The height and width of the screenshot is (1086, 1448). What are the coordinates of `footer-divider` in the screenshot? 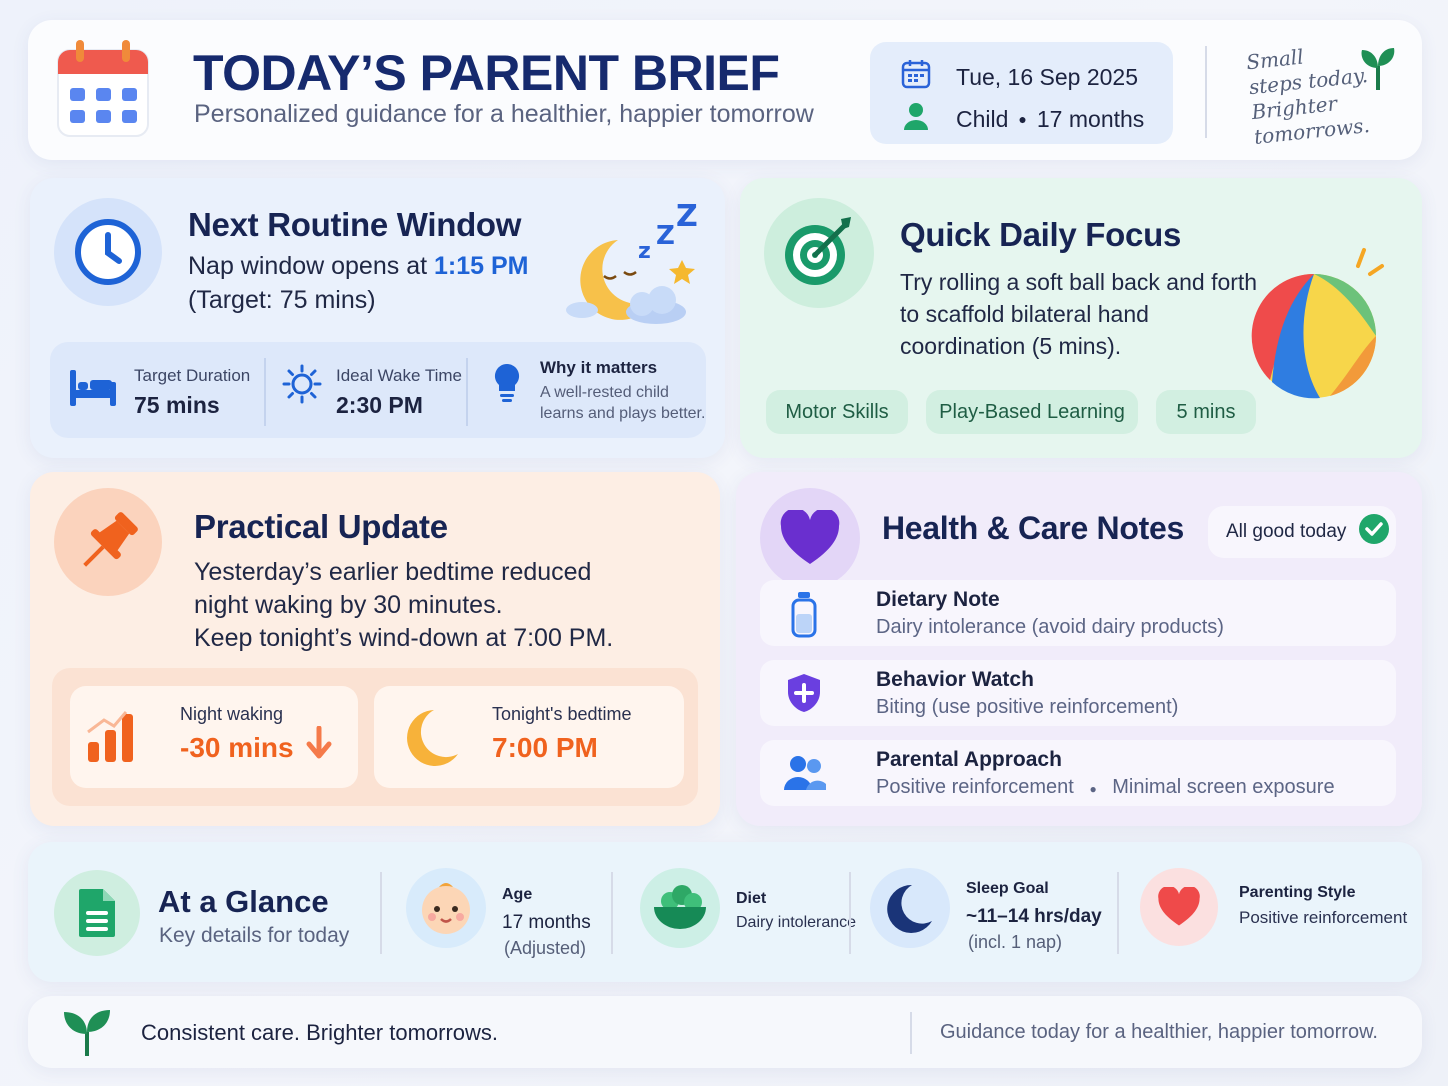 It's located at (911, 1033).